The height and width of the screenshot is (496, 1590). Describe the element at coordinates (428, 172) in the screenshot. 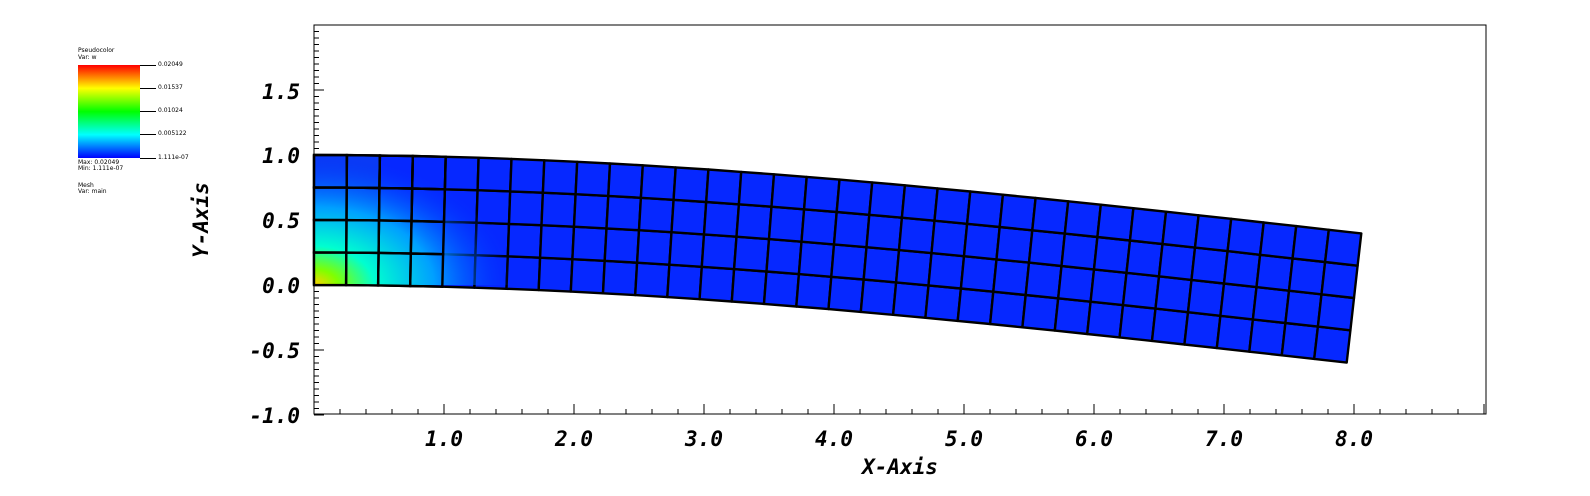

I see `mesh-cell-outline` at that location.